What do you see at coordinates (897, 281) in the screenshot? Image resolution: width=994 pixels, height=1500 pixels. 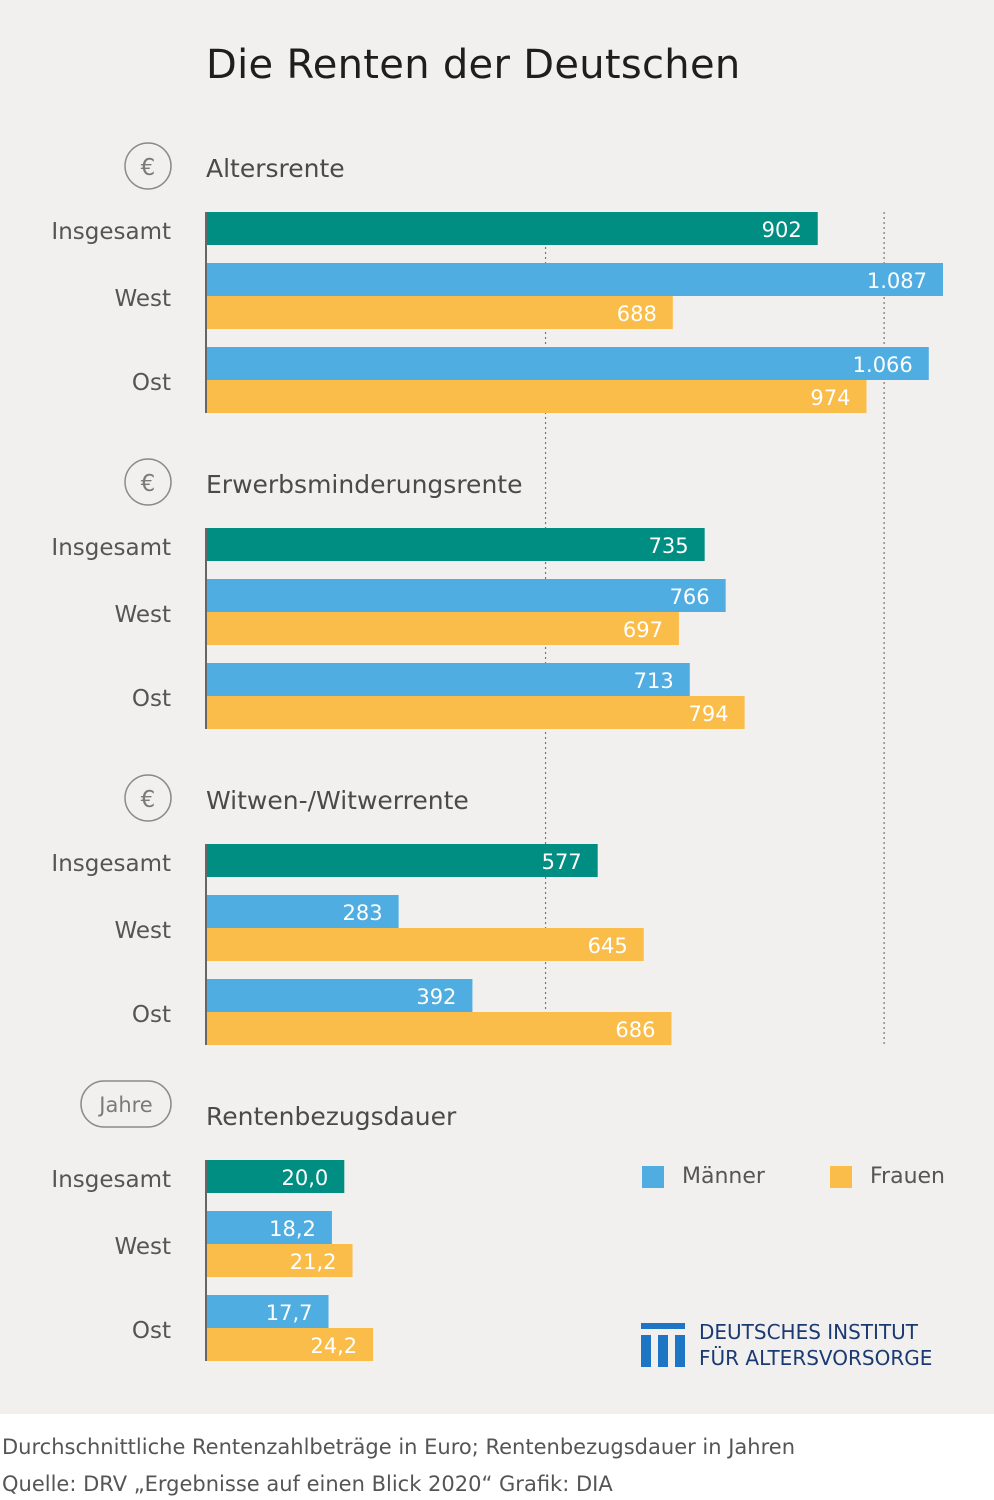 I see `bar-value-label: 1.087` at bounding box center [897, 281].